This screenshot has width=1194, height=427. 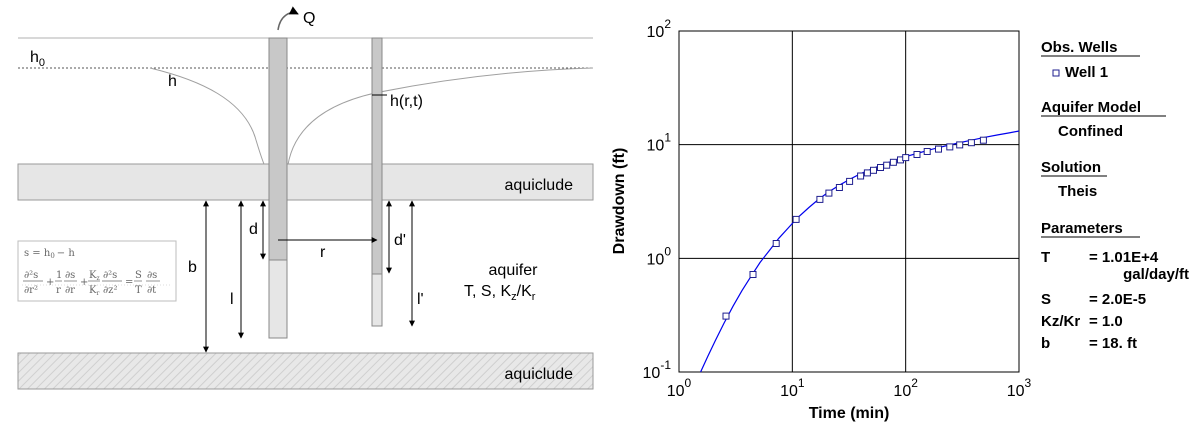 I want to click on y-tick-label: 10⁰, so click(x=659, y=256).